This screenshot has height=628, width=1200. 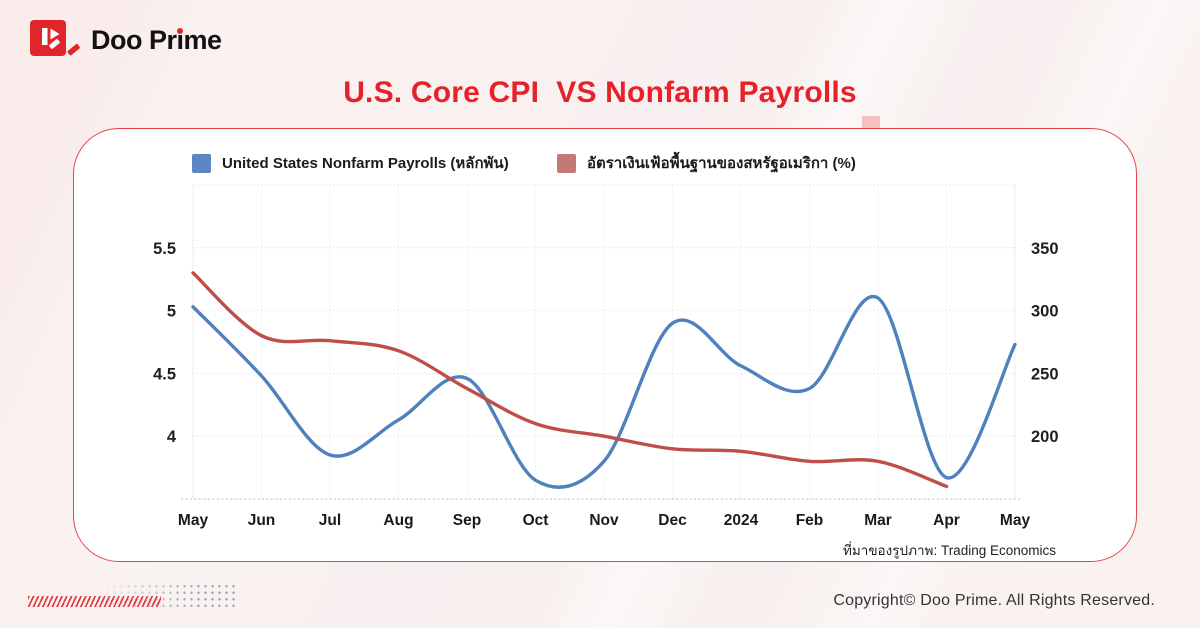 I want to click on brand-logo: Doo Prime, so click(x=126, y=40).